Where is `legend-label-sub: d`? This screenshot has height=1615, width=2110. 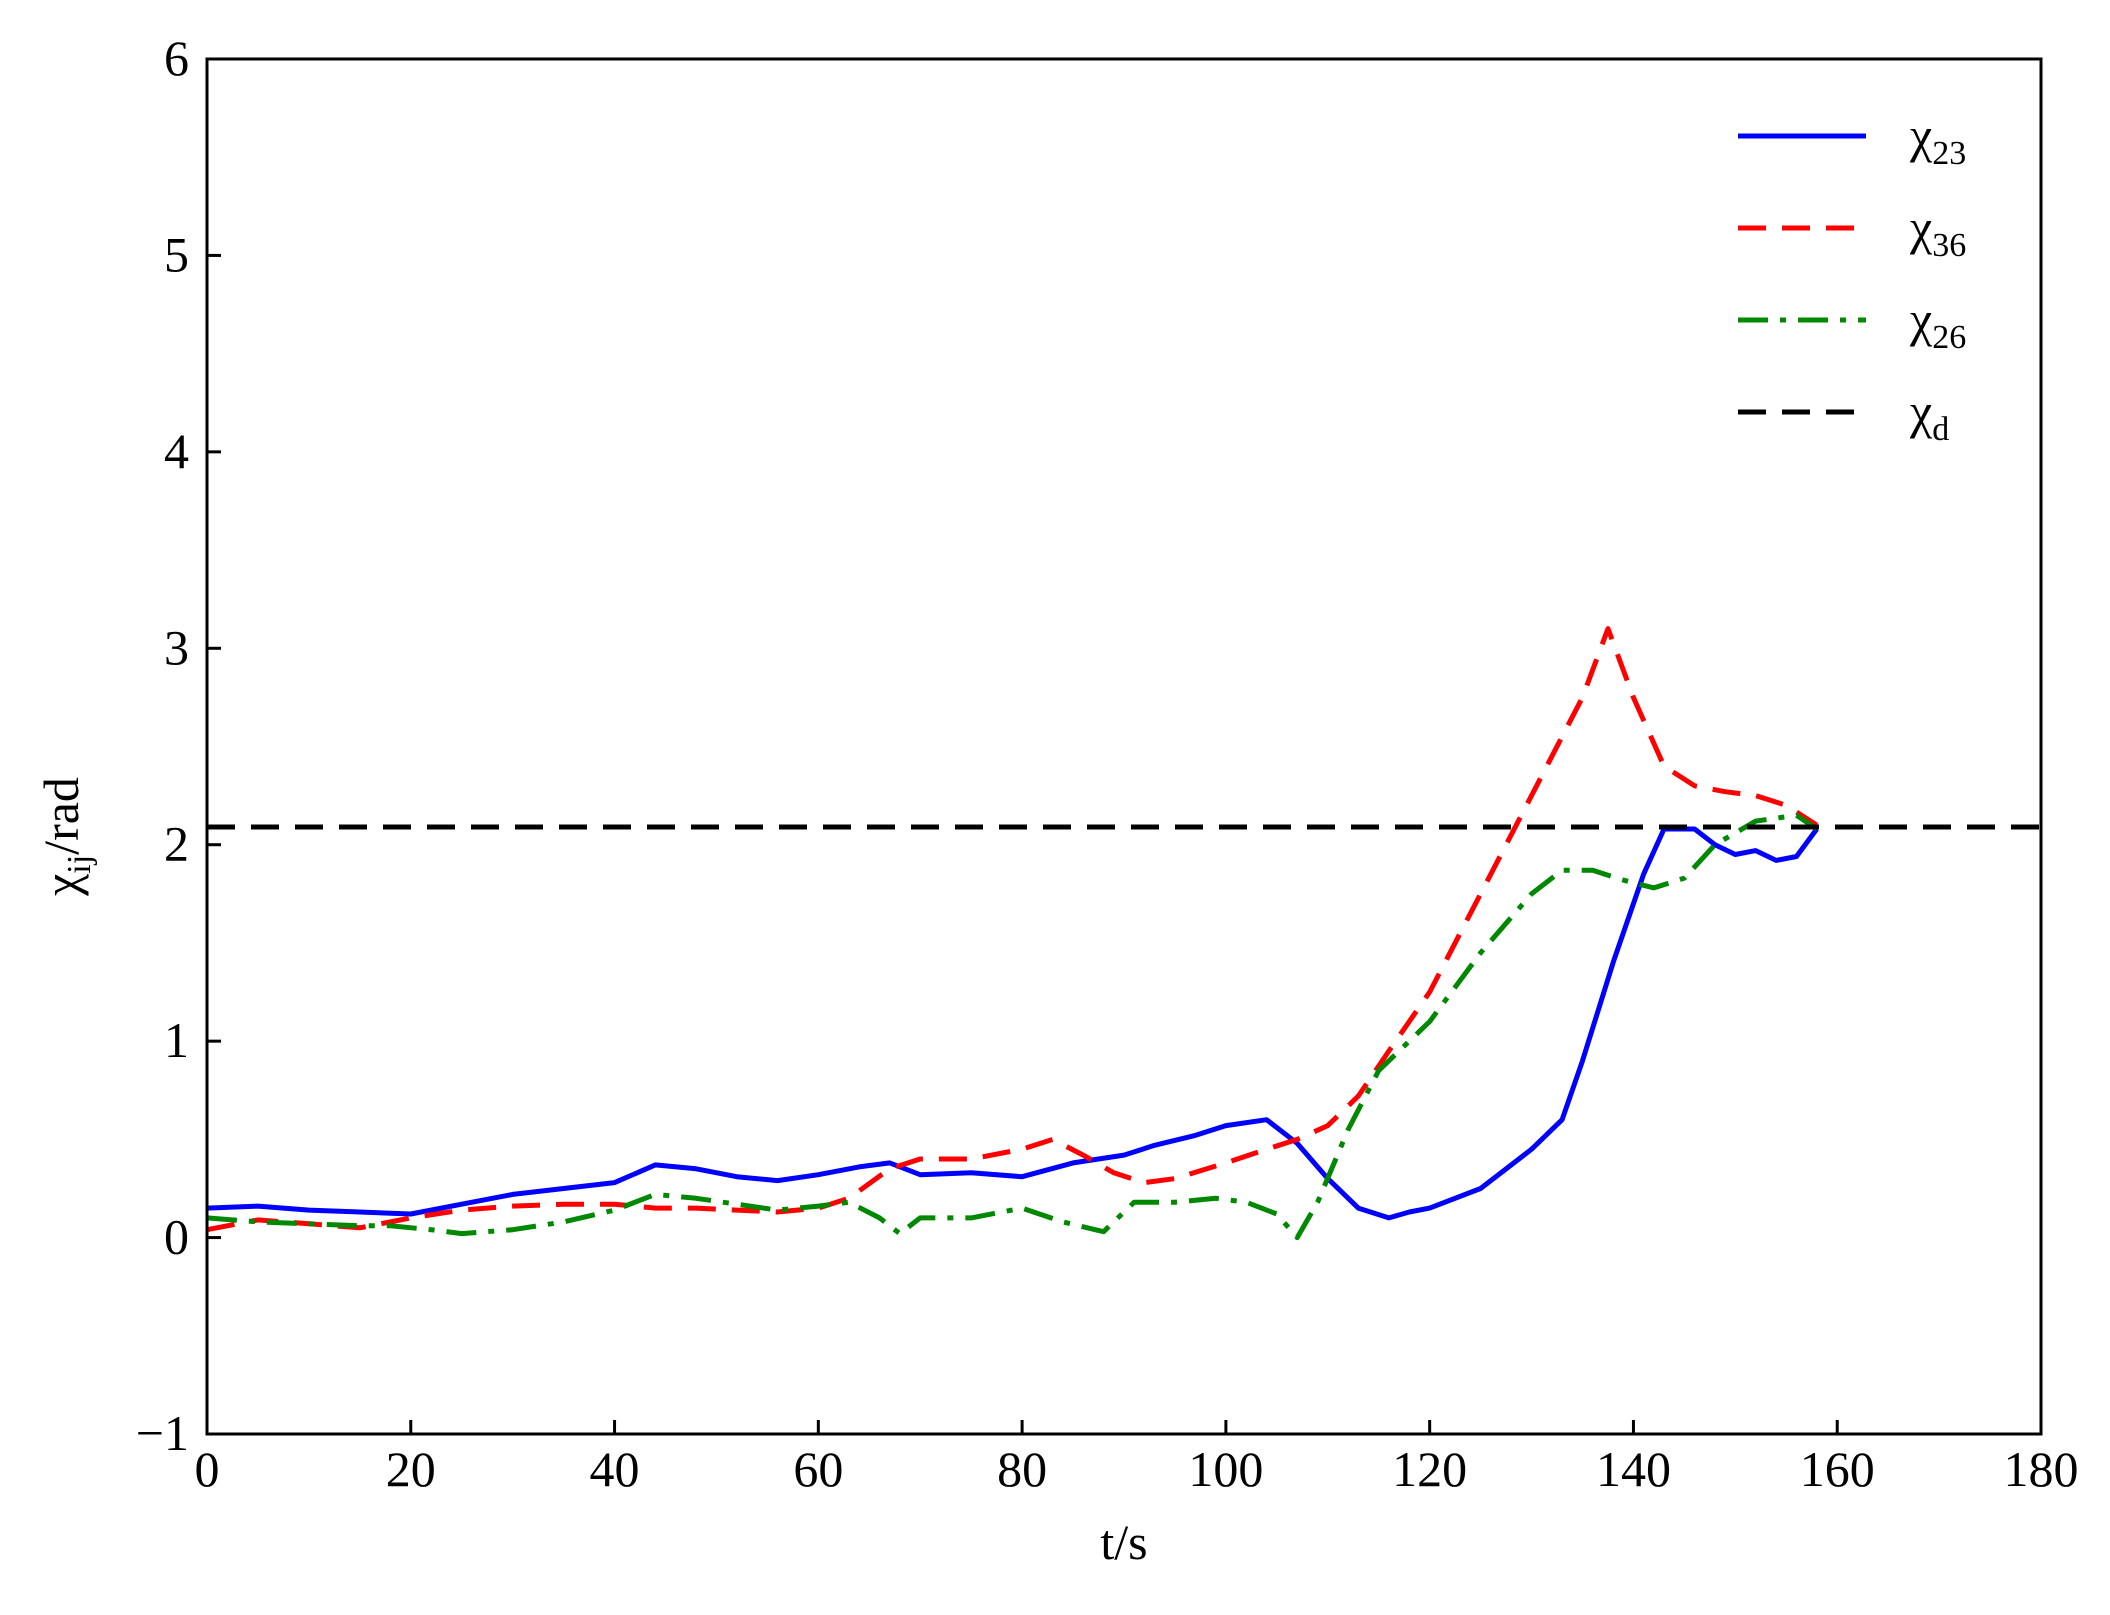 legend-label-sub: d is located at coordinates (1940, 429).